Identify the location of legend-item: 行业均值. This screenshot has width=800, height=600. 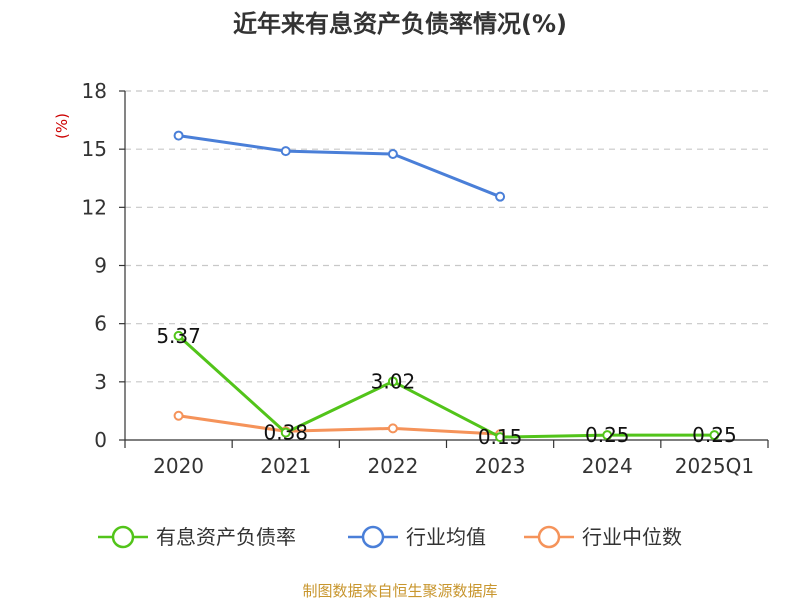
(417, 537).